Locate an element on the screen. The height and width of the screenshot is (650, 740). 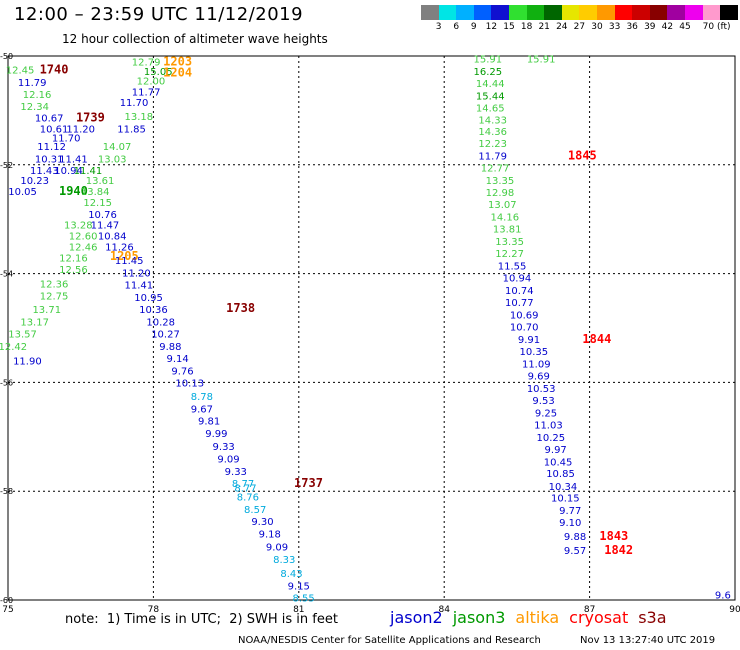
wave-height-value: 12.79 is located at coordinates (146, 62).